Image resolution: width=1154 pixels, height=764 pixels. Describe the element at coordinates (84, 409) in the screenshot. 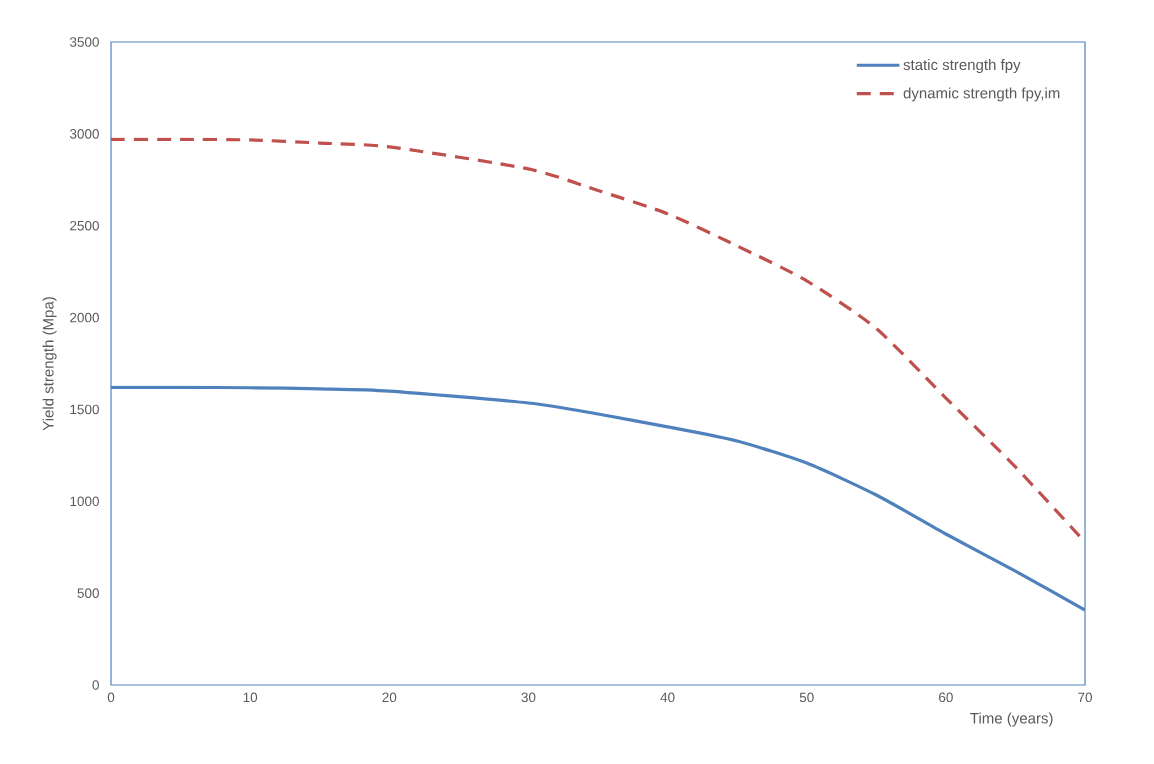

I see `y-tick-label: 1500` at that location.